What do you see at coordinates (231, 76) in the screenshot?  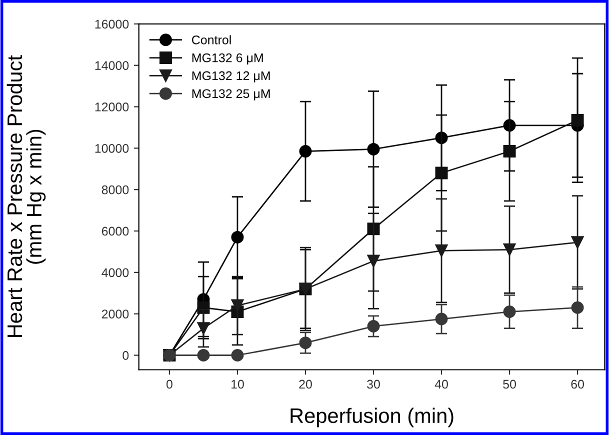 I see `legend-label: MG132 12 μM` at bounding box center [231, 76].